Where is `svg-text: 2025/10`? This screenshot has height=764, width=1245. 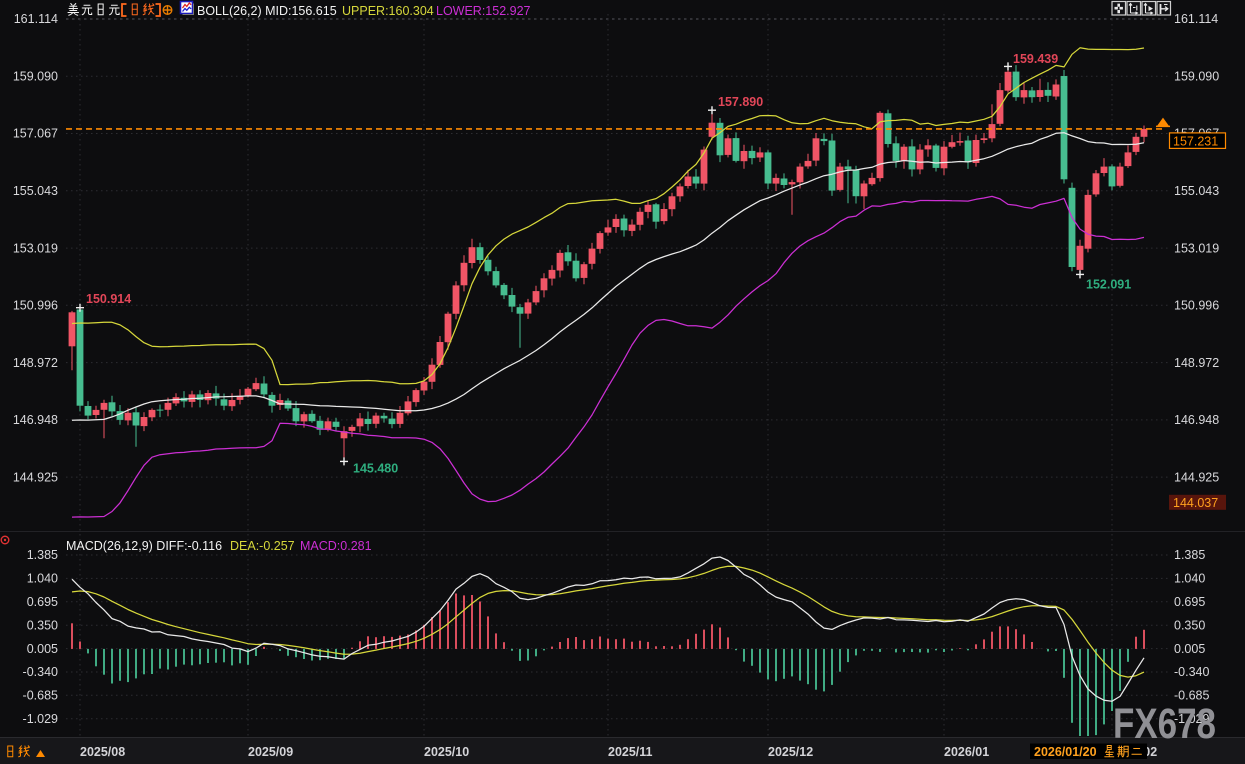
svg-text: 2025/10 is located at coordinates (446, 752).